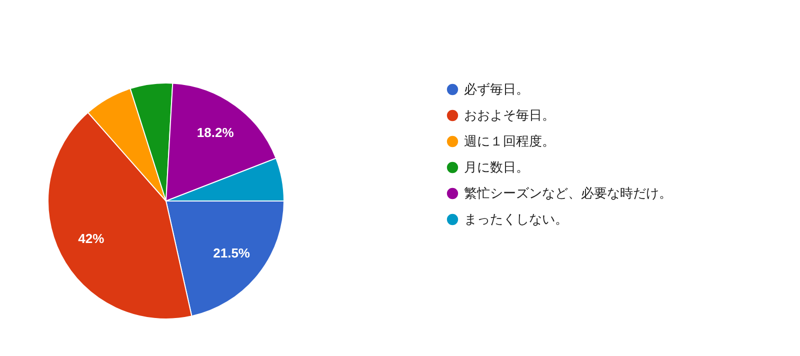 The height and width of the screenshot is (356, 800). What do you see at coordinates (509, 142) in the screenshot?
I see `legend-label: 週に１回程度。` at bounding box center [509, 142].